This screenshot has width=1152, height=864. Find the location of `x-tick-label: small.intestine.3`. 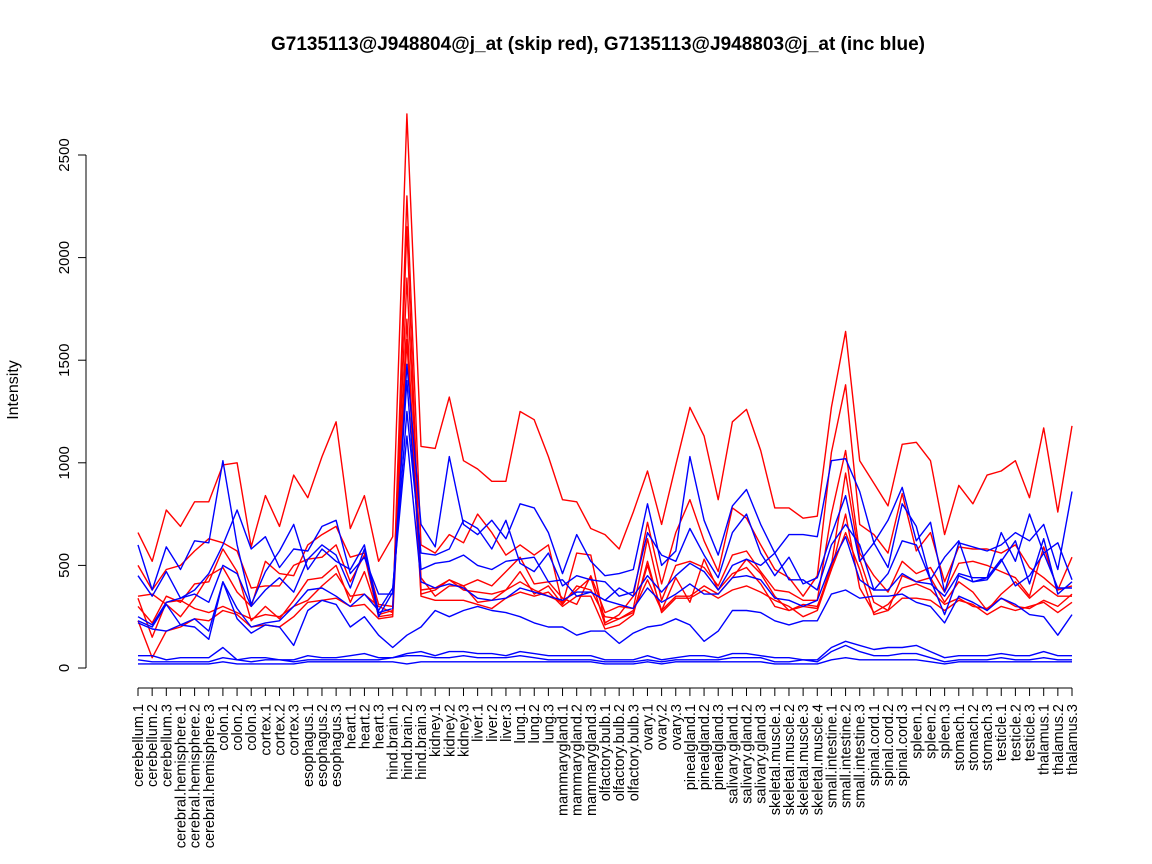

x-tick-label: small.intestine.3 is located at coordinates (861, 756).